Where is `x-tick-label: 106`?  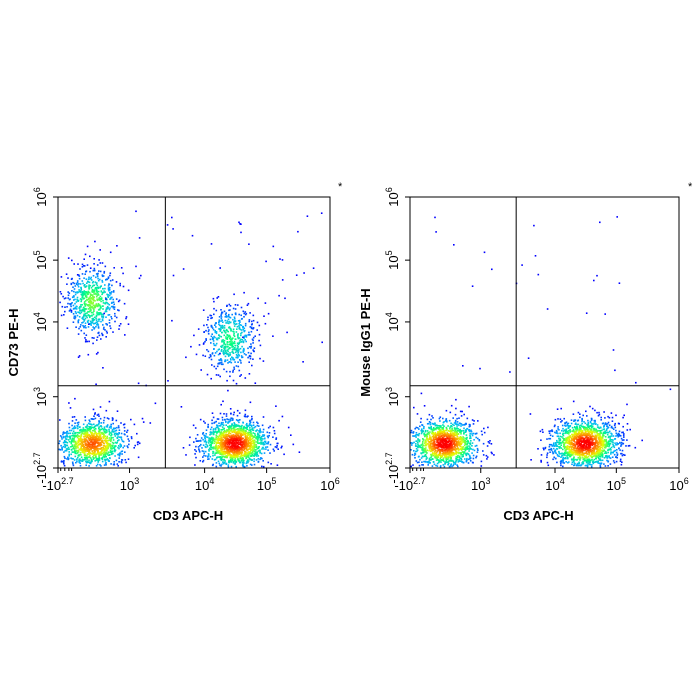 x-tick-label: 106 is located at coordinates (329, 484).